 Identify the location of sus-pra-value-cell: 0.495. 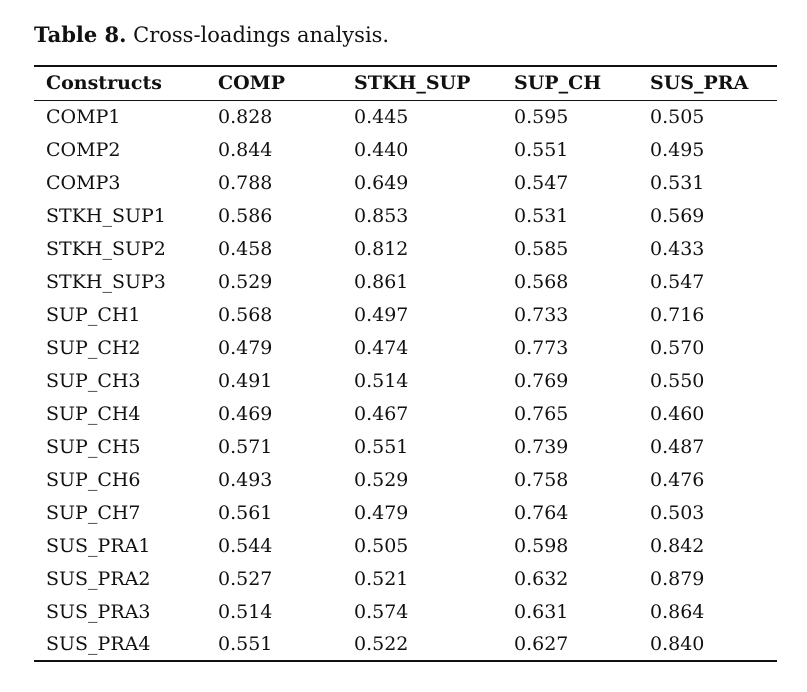
(677, 149).